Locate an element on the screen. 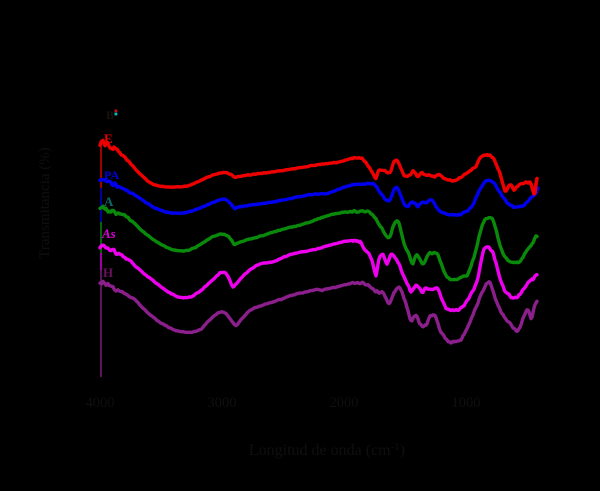 The width and height of the screenshot is (600, 491). svg-text: B is located at coordinates (110, 115).